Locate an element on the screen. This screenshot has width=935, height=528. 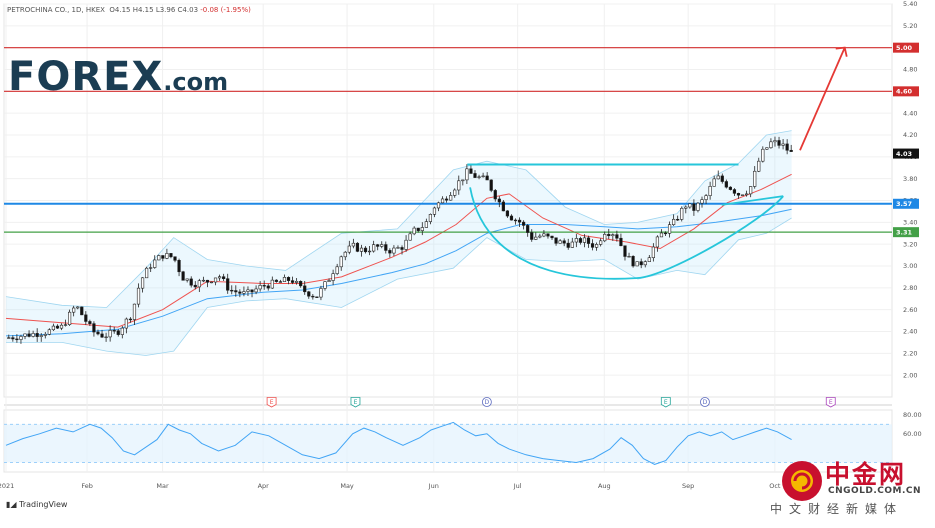
dividend-marker is located at coordinates (486, 402).